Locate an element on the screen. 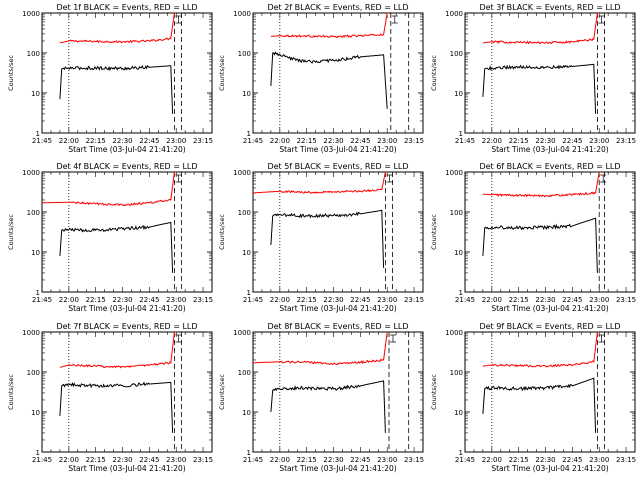 The height and width of the screenshot is (480, 640). panel-title: Det 4f BLACK = Events, RED = LLD is located at coordinates (126, 166).